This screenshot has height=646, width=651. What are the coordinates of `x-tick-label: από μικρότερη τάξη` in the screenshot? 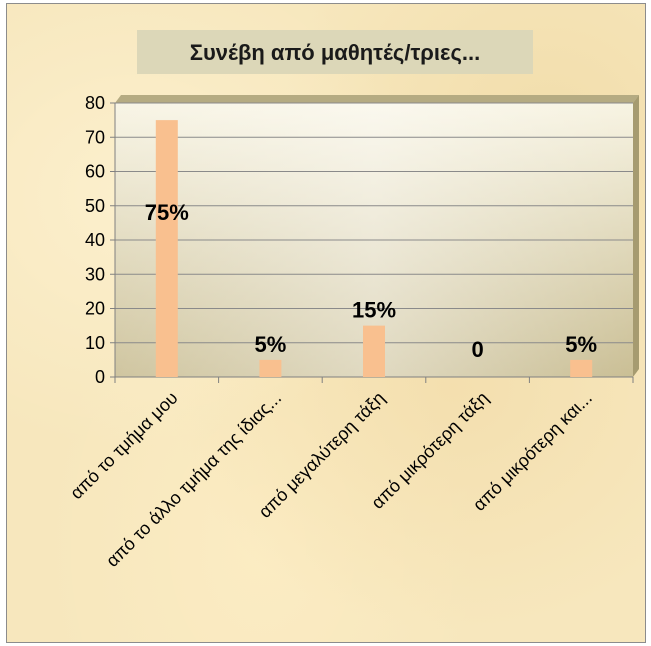 It's located at (429, 450).